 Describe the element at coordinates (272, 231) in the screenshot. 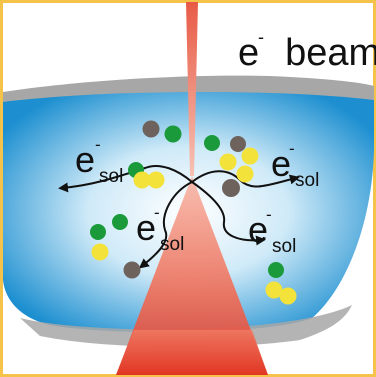

I see `solvated-electron-label-lower-right: e - sol` at that location.